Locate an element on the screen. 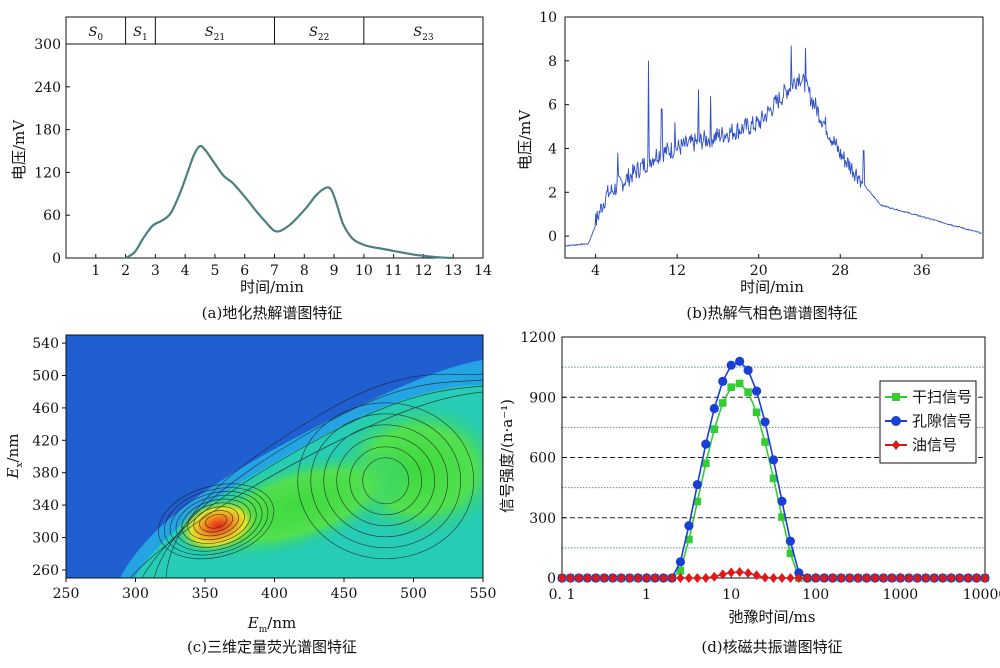 This screenshot has height=668, width=1000. y-tick-label: 900 is located at coordinates (542, 398).